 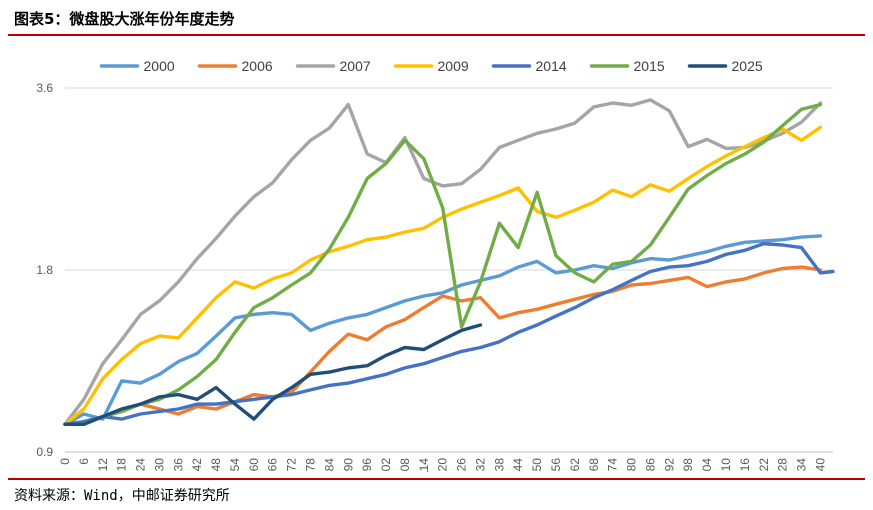 What do you see at coordinates (551, 66) in the screenshot?
I see `legend-label: 2014` at bounding box center [551, 66].